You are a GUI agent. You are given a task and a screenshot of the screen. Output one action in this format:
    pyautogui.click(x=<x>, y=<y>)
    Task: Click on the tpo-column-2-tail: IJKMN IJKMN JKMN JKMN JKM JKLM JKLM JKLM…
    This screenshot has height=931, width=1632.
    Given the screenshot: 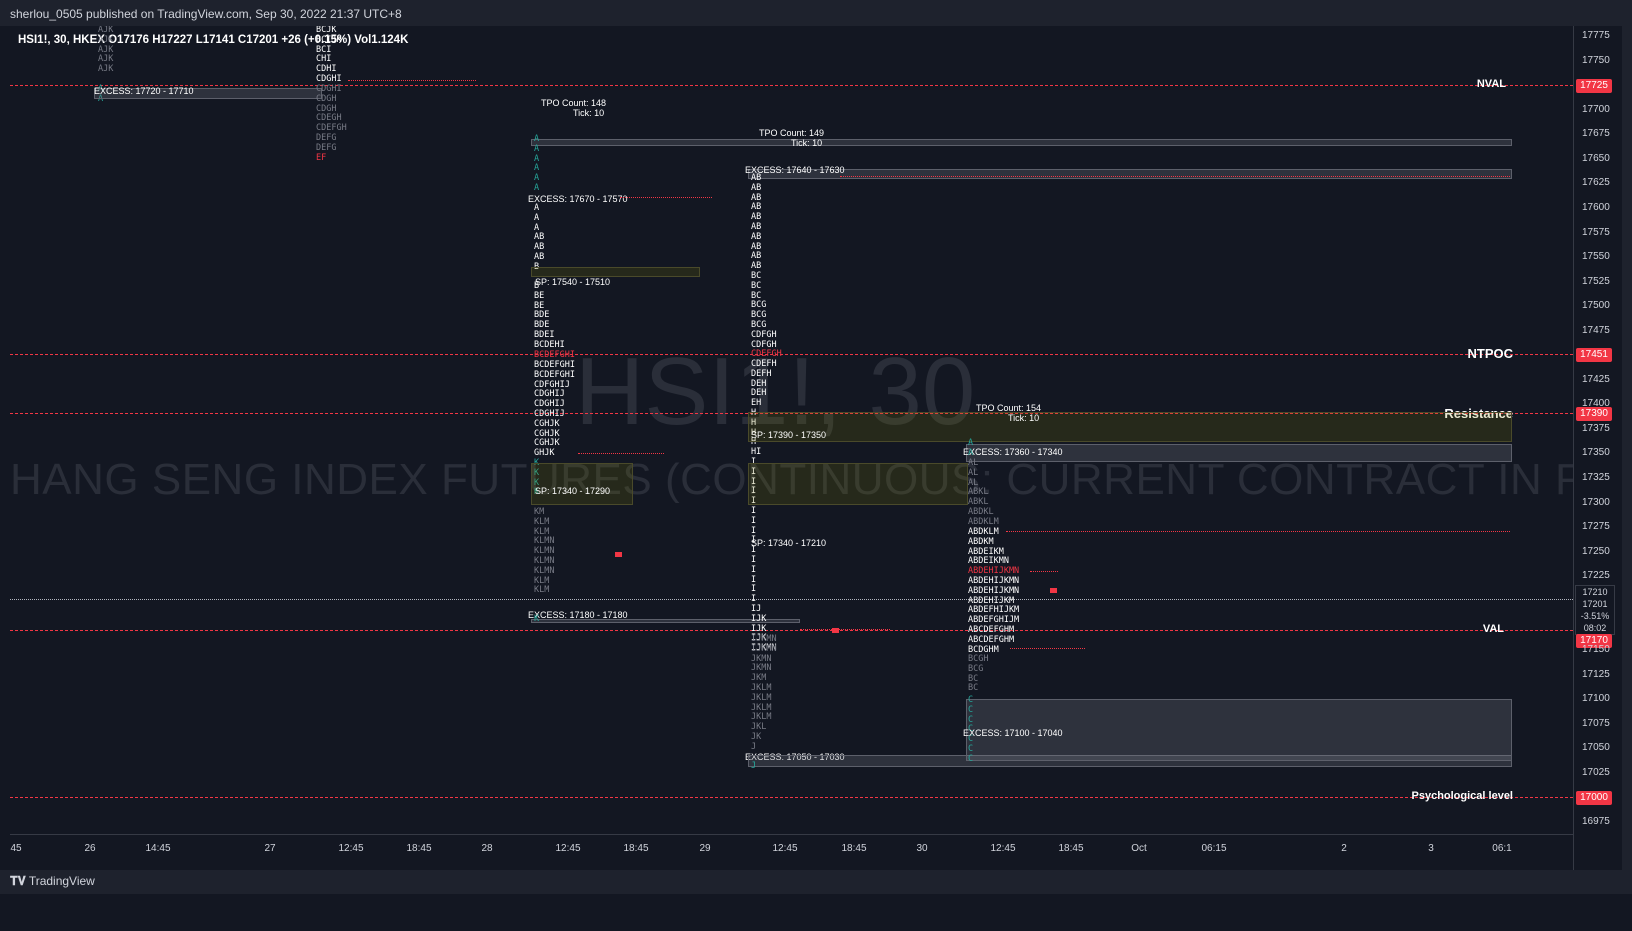 What is the action you would take?
    pyautogui.click(x=764, y=693)
    